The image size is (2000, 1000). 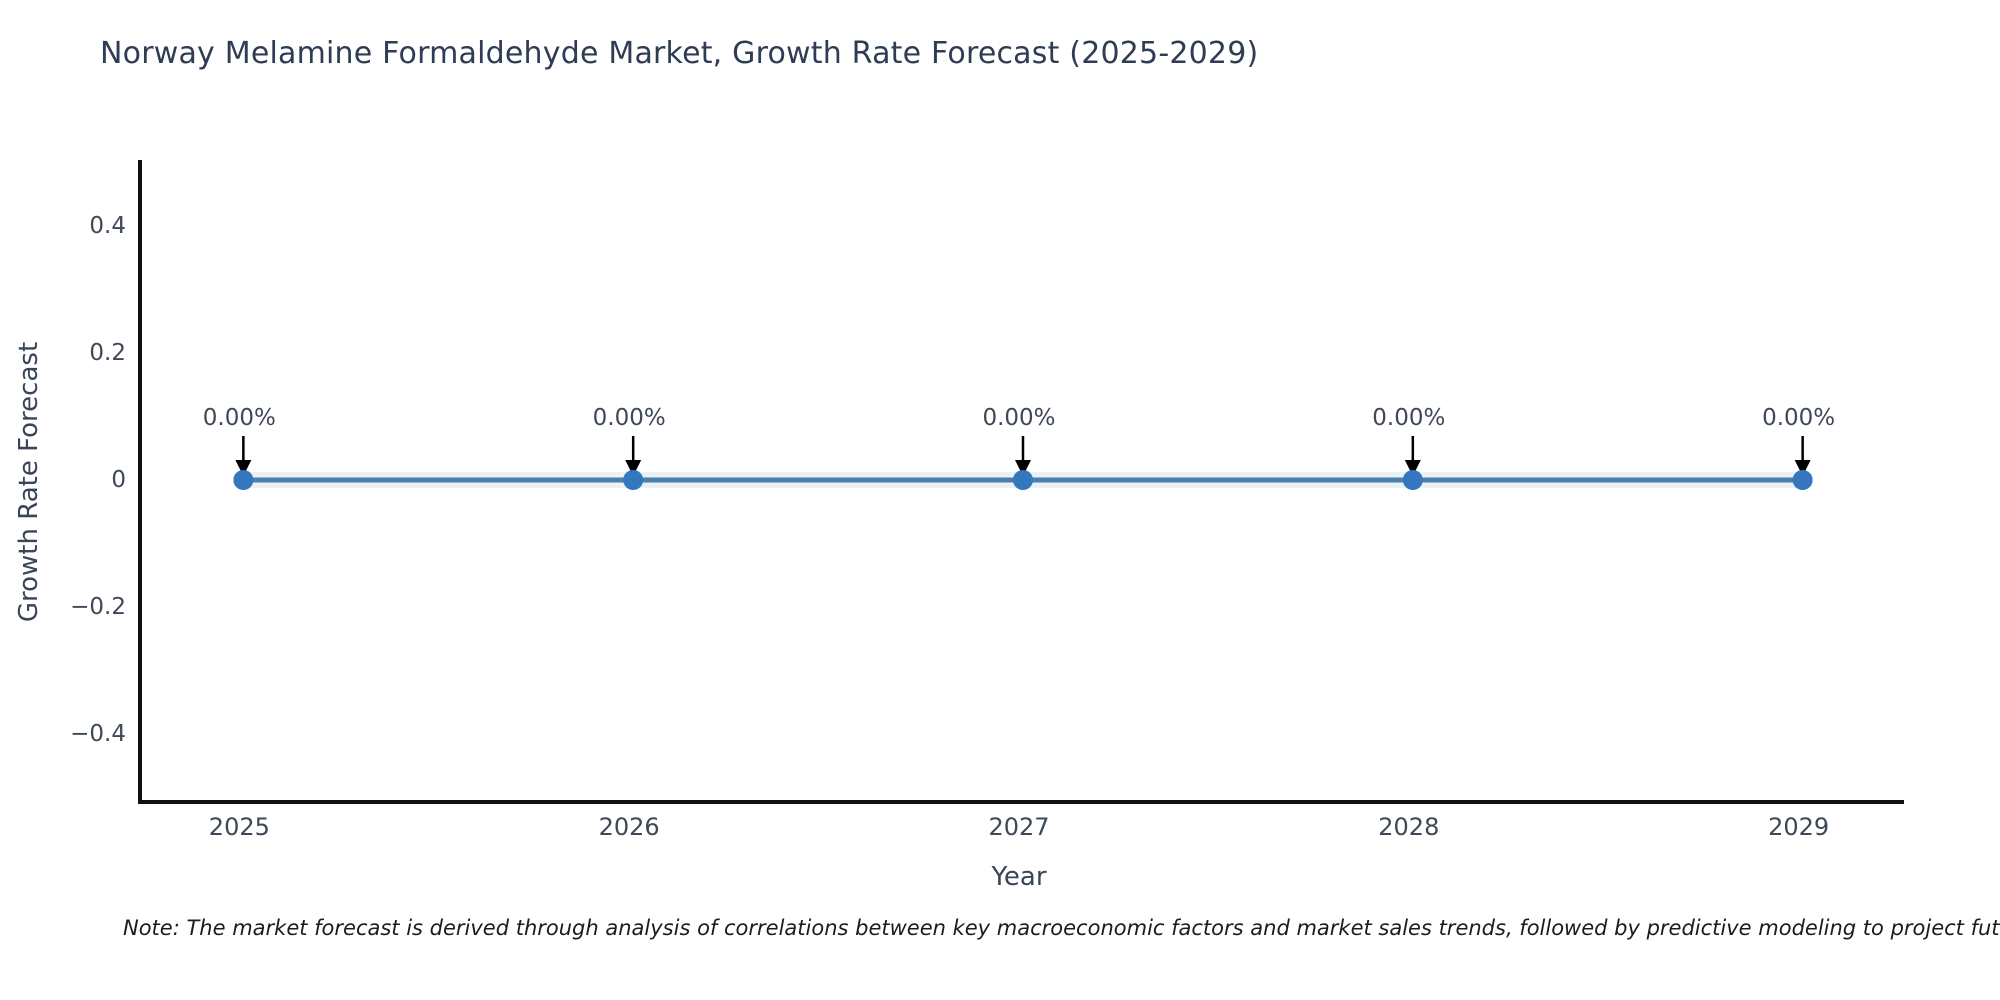 What do you see at coordinates (107, 353) in the screenshot?
I see `y-tick-label: 0.2` at bounding box center [107, 353].